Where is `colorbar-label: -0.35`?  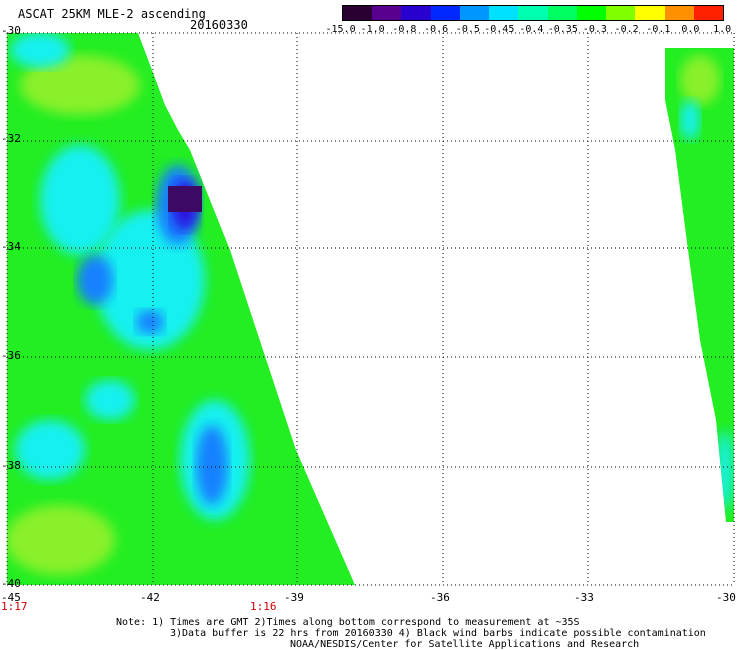 colorbar-label: -0.35 is located at coordinates (562, 29).